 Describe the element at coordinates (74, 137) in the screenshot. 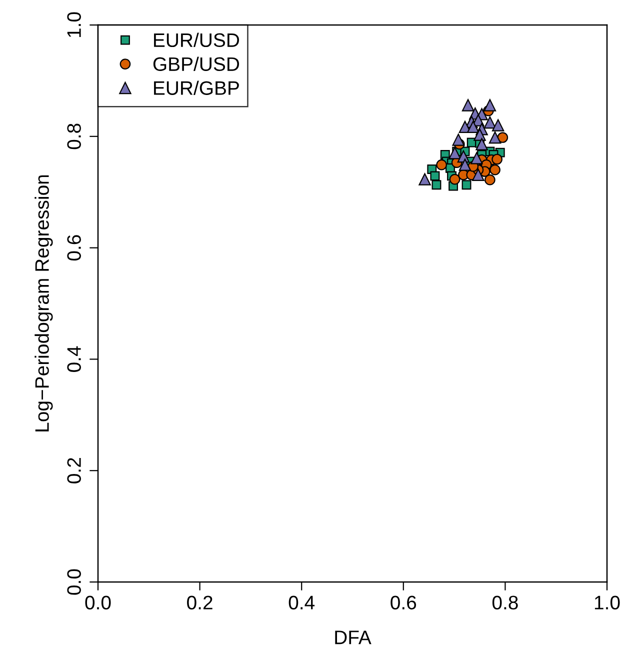

I see `y-tick-label: 0.8` at that location.